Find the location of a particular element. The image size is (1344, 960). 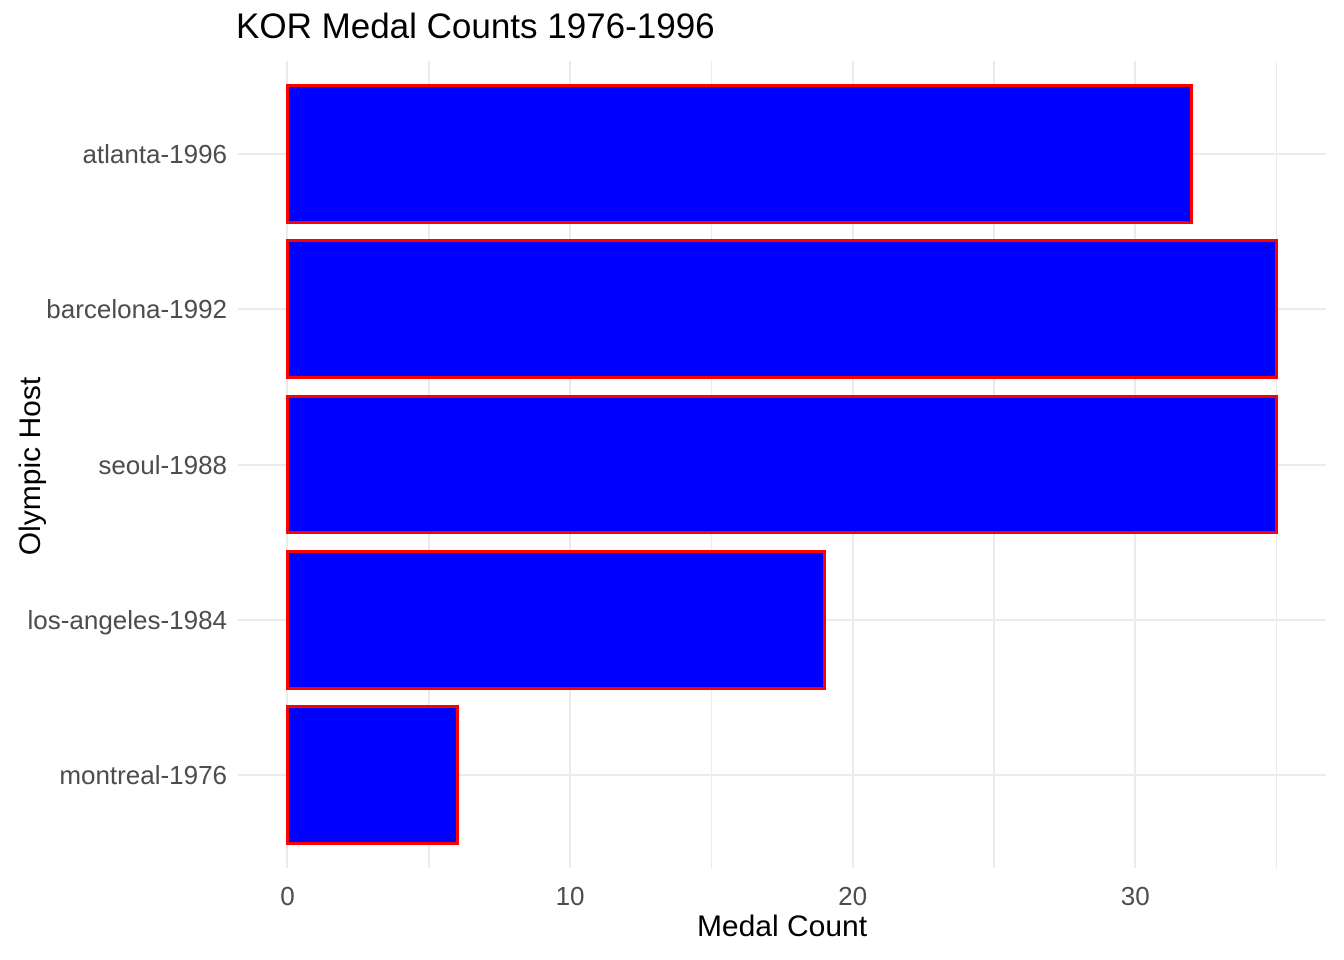

y-tick-label-atlanta-1996: atlanta-1996 is located at coordinates (154, 154).